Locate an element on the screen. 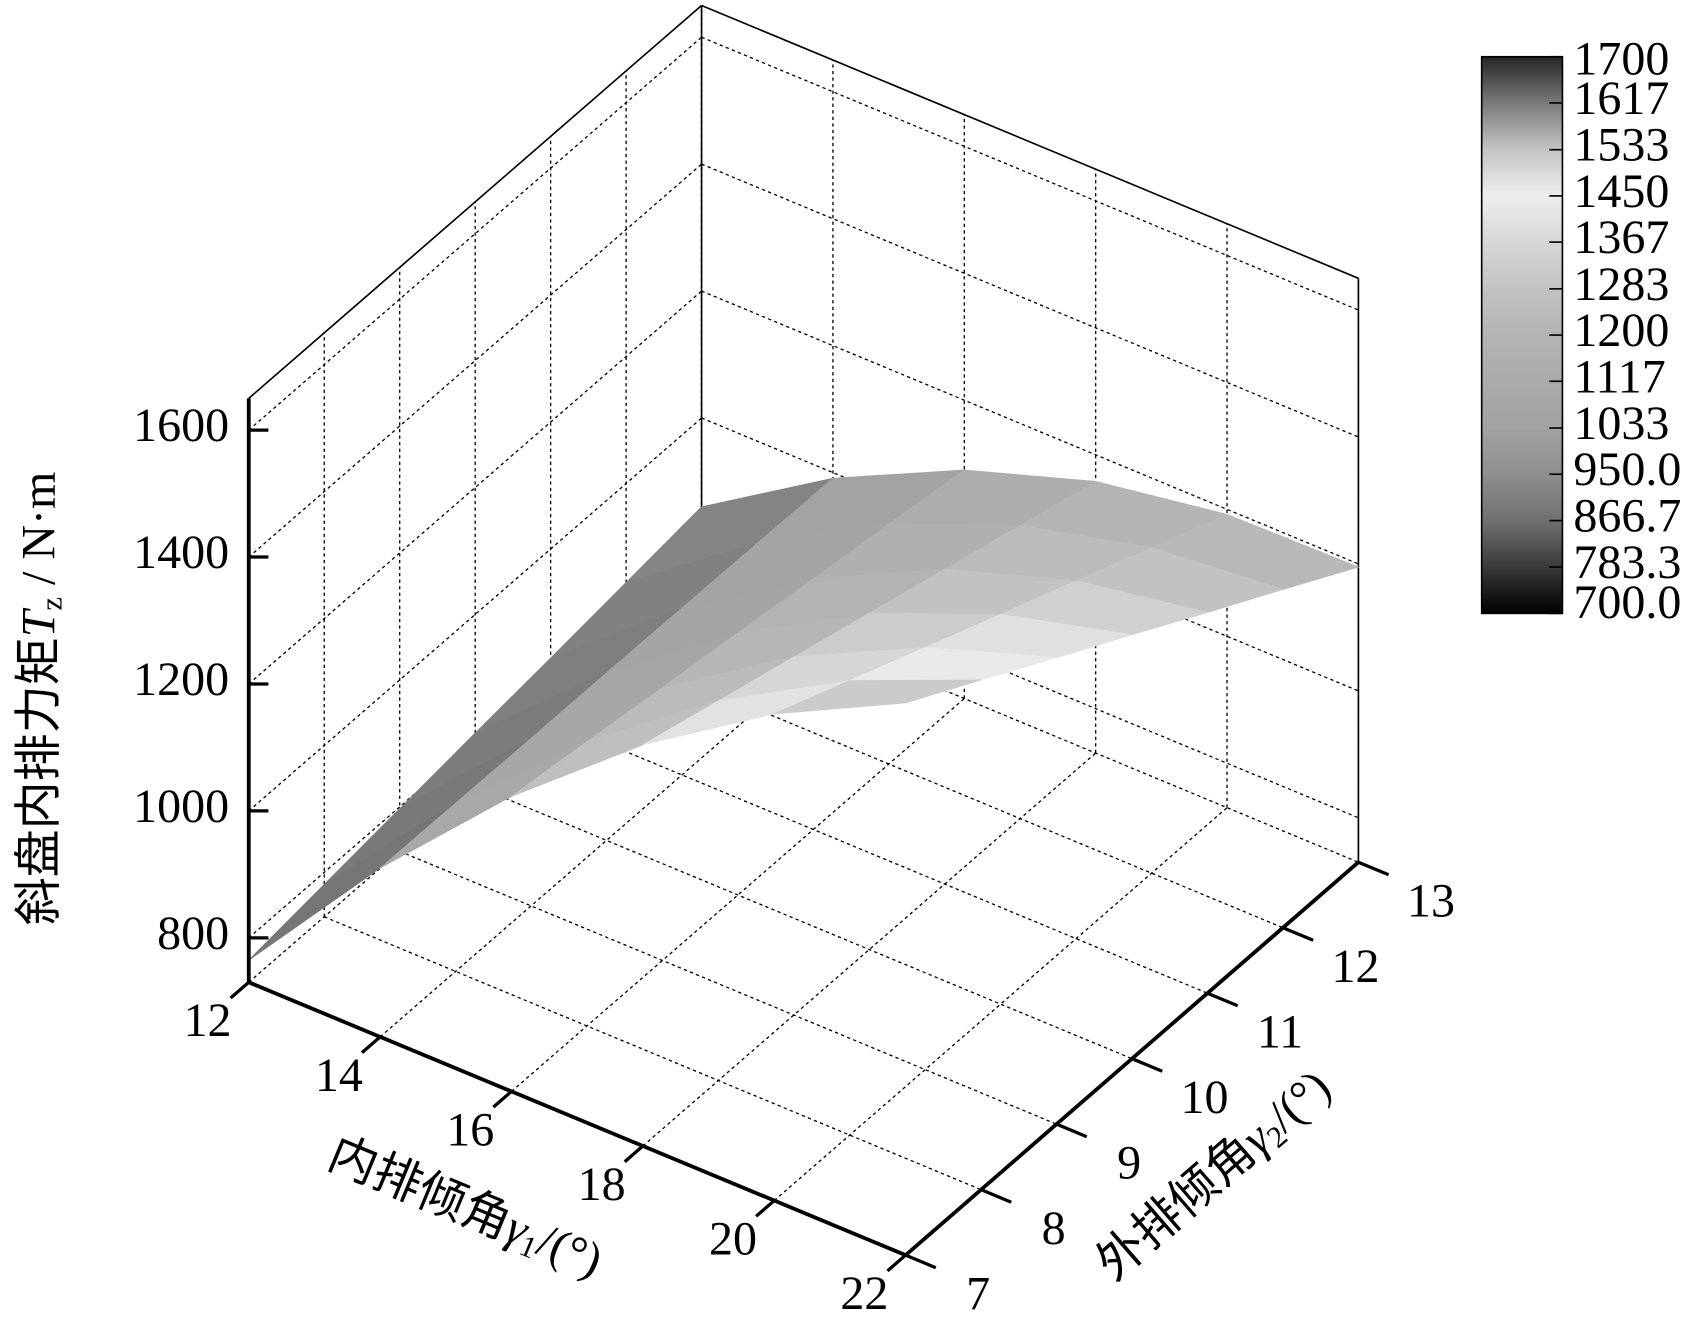 This screenshot has height=1337, width=1701. z-tick-label: 1200 is located at coordinates (181, 679).